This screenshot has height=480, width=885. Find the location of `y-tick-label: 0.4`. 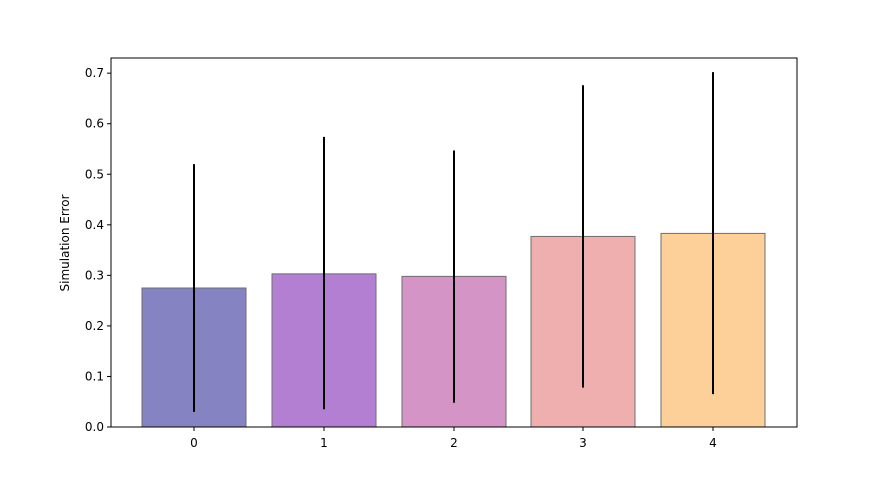

y-tick-label: 0.4 is located at coordinates (94, 225).